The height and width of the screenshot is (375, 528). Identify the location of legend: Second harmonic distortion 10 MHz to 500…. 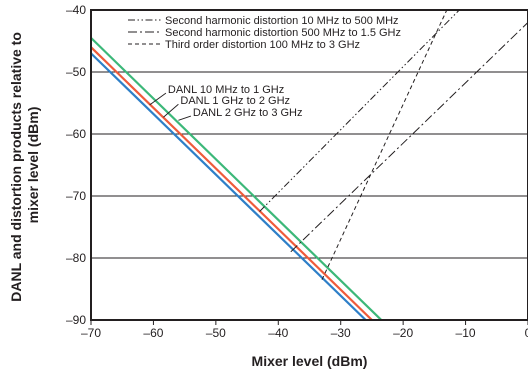
(264, 33).